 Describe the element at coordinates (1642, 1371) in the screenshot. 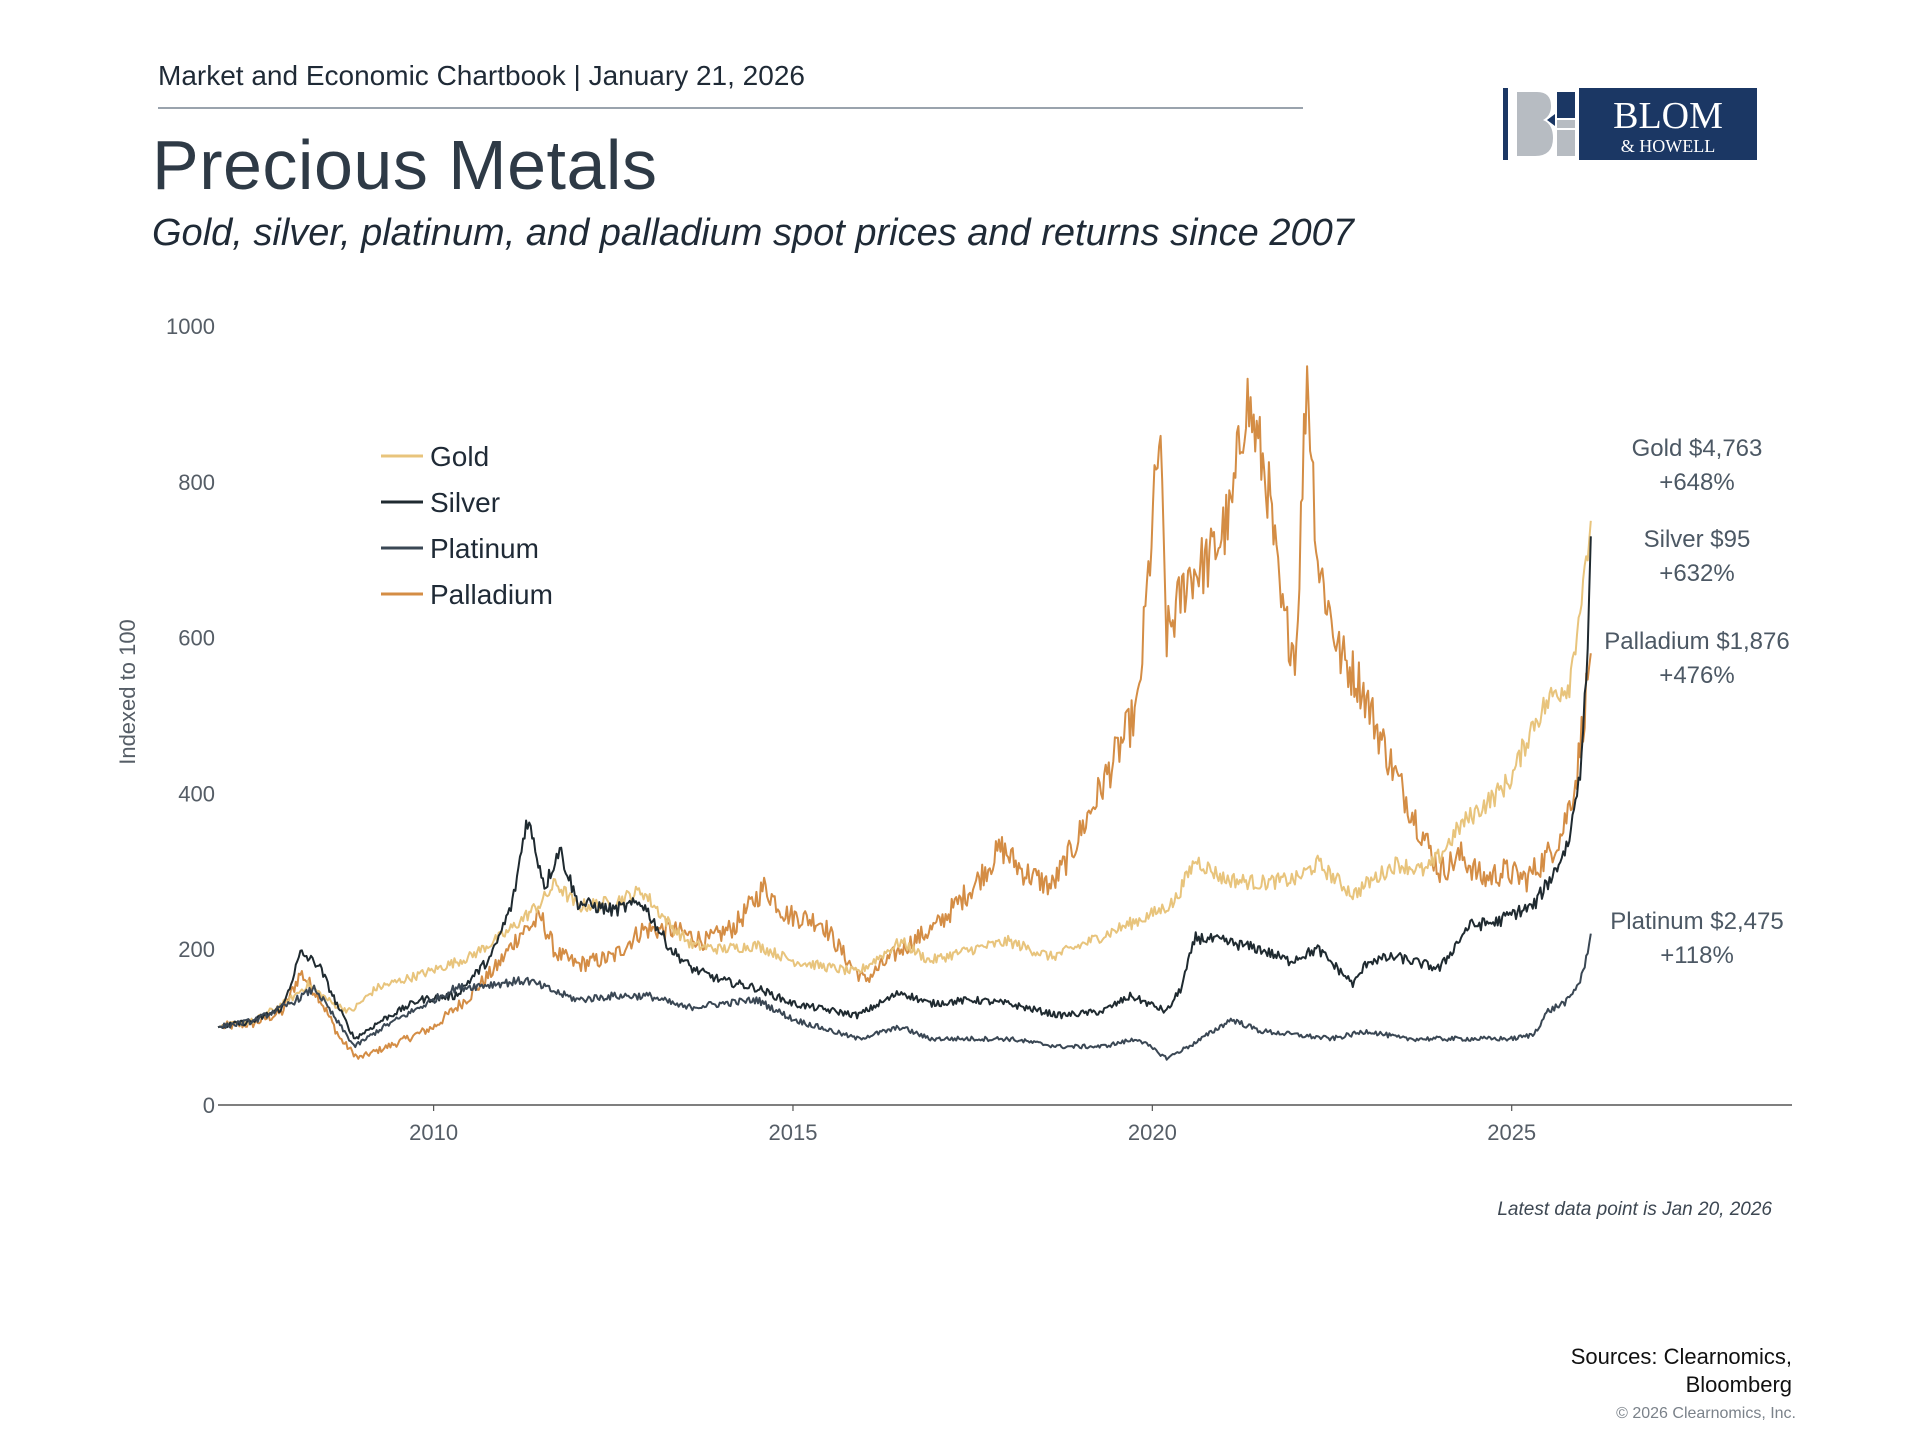

I see `sources-note: Sources: Clearnomics, Bloomberg` at that location.